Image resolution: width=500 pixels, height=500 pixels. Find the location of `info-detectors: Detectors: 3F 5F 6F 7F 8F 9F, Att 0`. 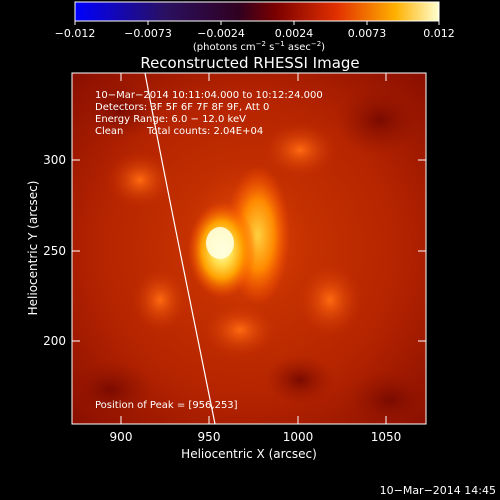

info-detectors: Detectors: 3F 5F 6F 7F 8F 9F, Att 0 is located at coordinates (182, 107).